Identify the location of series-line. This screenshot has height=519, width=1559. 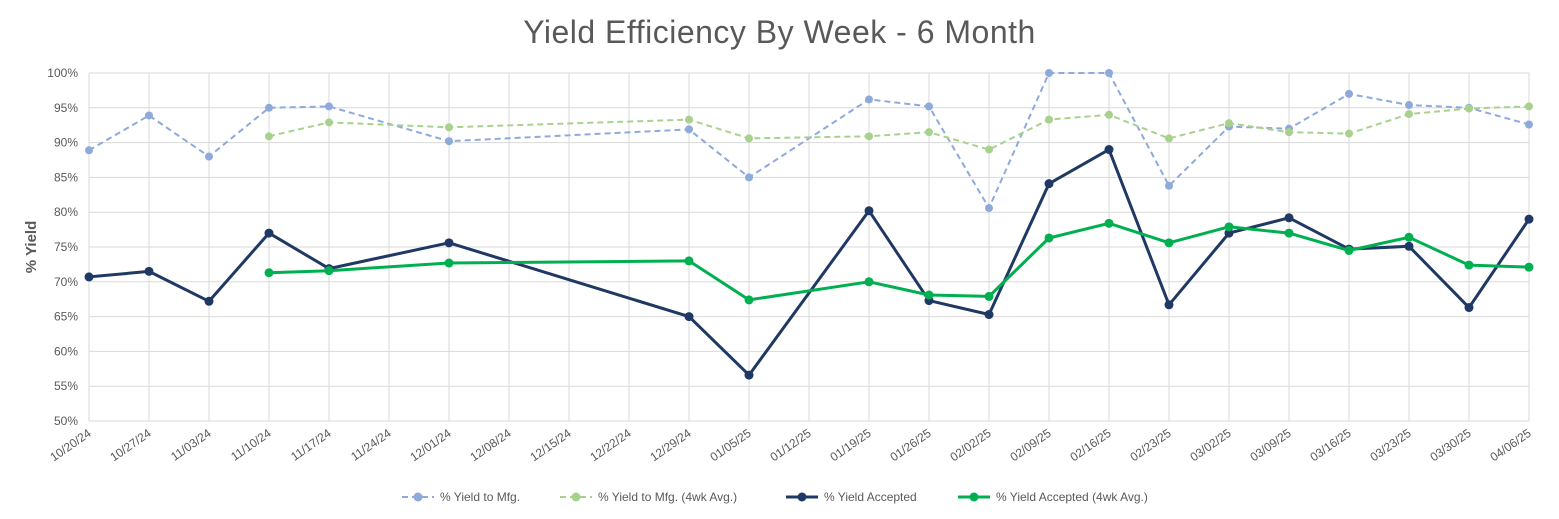
(899, 128).